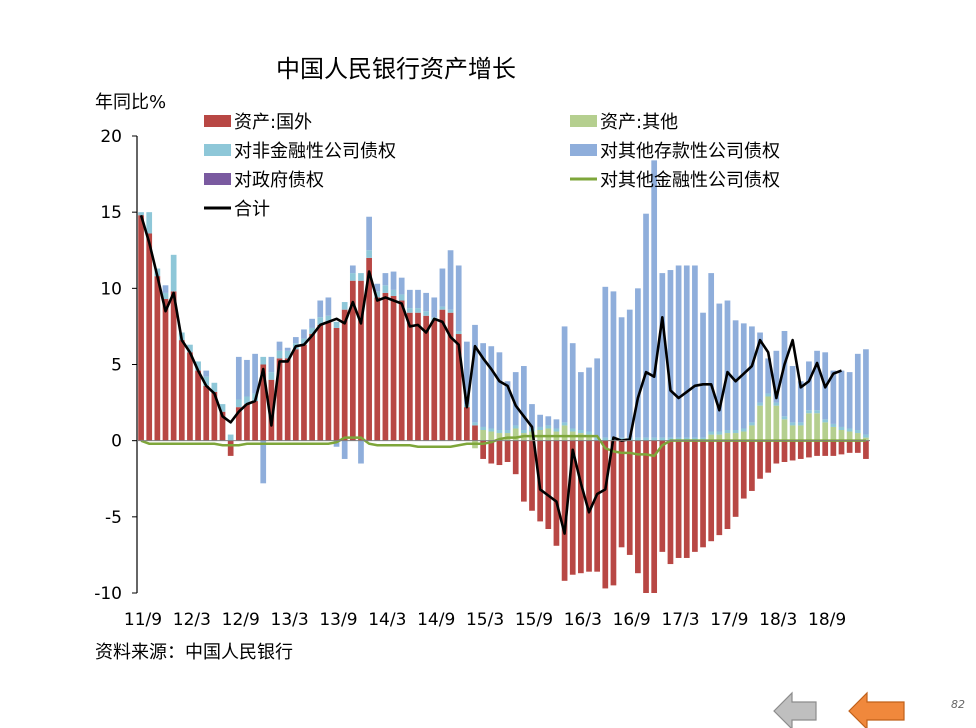 The height and width of the screenshot is (728, 976). Describe the element at coordinates (338, 620) in the screenshot. I see `x-tick-label: 13/9` at that location.